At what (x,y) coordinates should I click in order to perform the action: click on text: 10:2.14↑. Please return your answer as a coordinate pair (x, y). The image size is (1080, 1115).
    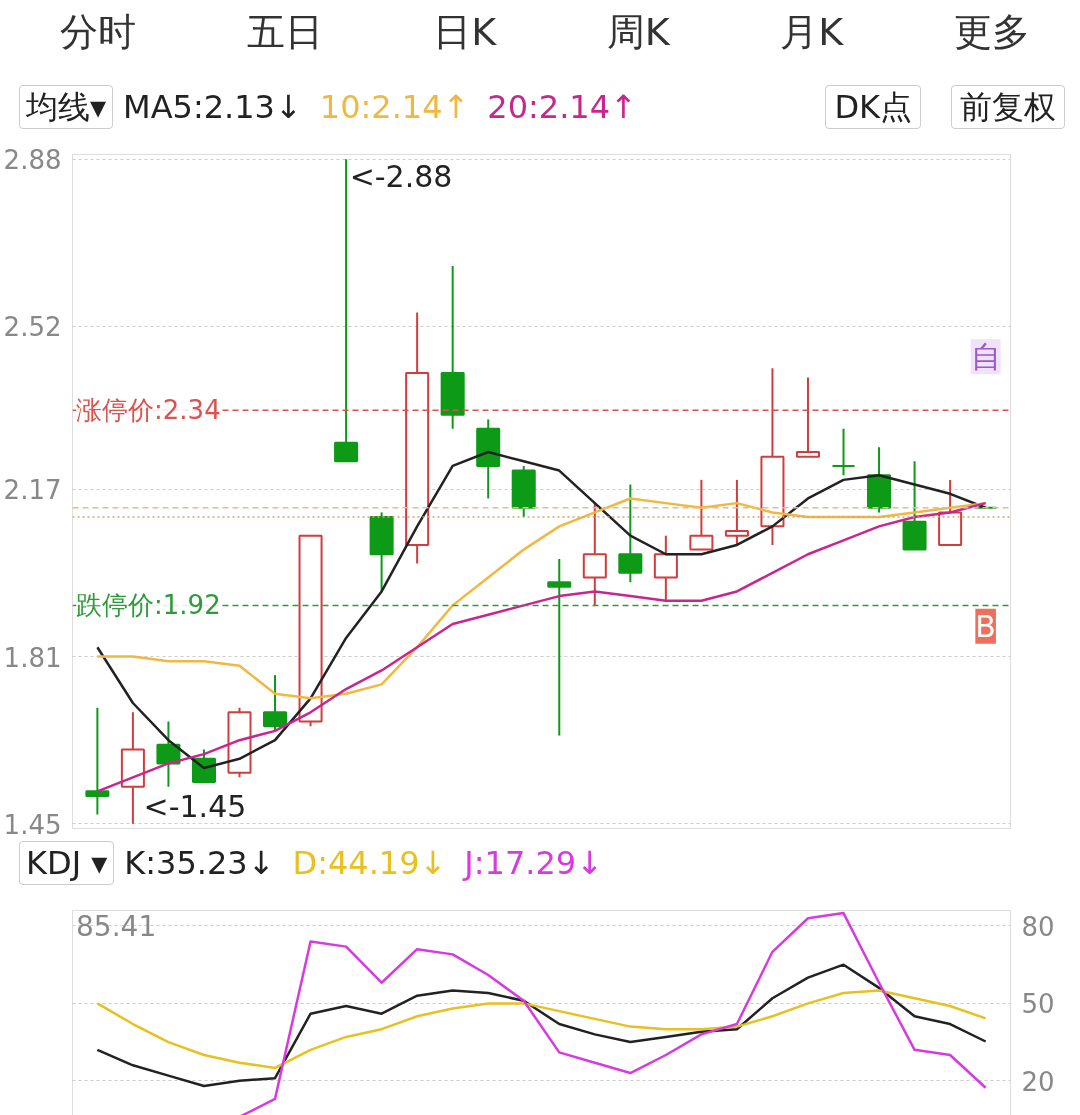
    Looking at the image, I should click on (394, 107).